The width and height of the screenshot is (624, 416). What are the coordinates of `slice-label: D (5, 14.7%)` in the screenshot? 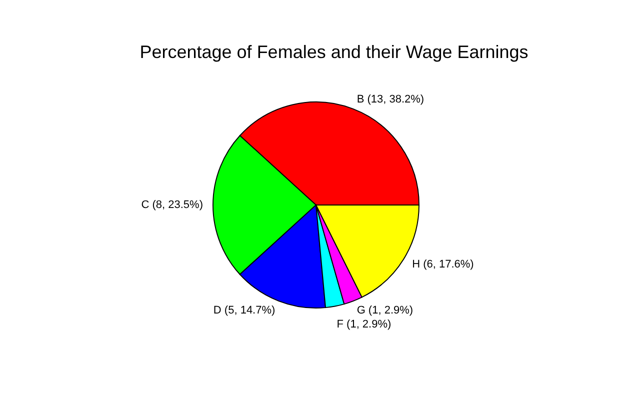 It's located at (244, 310).